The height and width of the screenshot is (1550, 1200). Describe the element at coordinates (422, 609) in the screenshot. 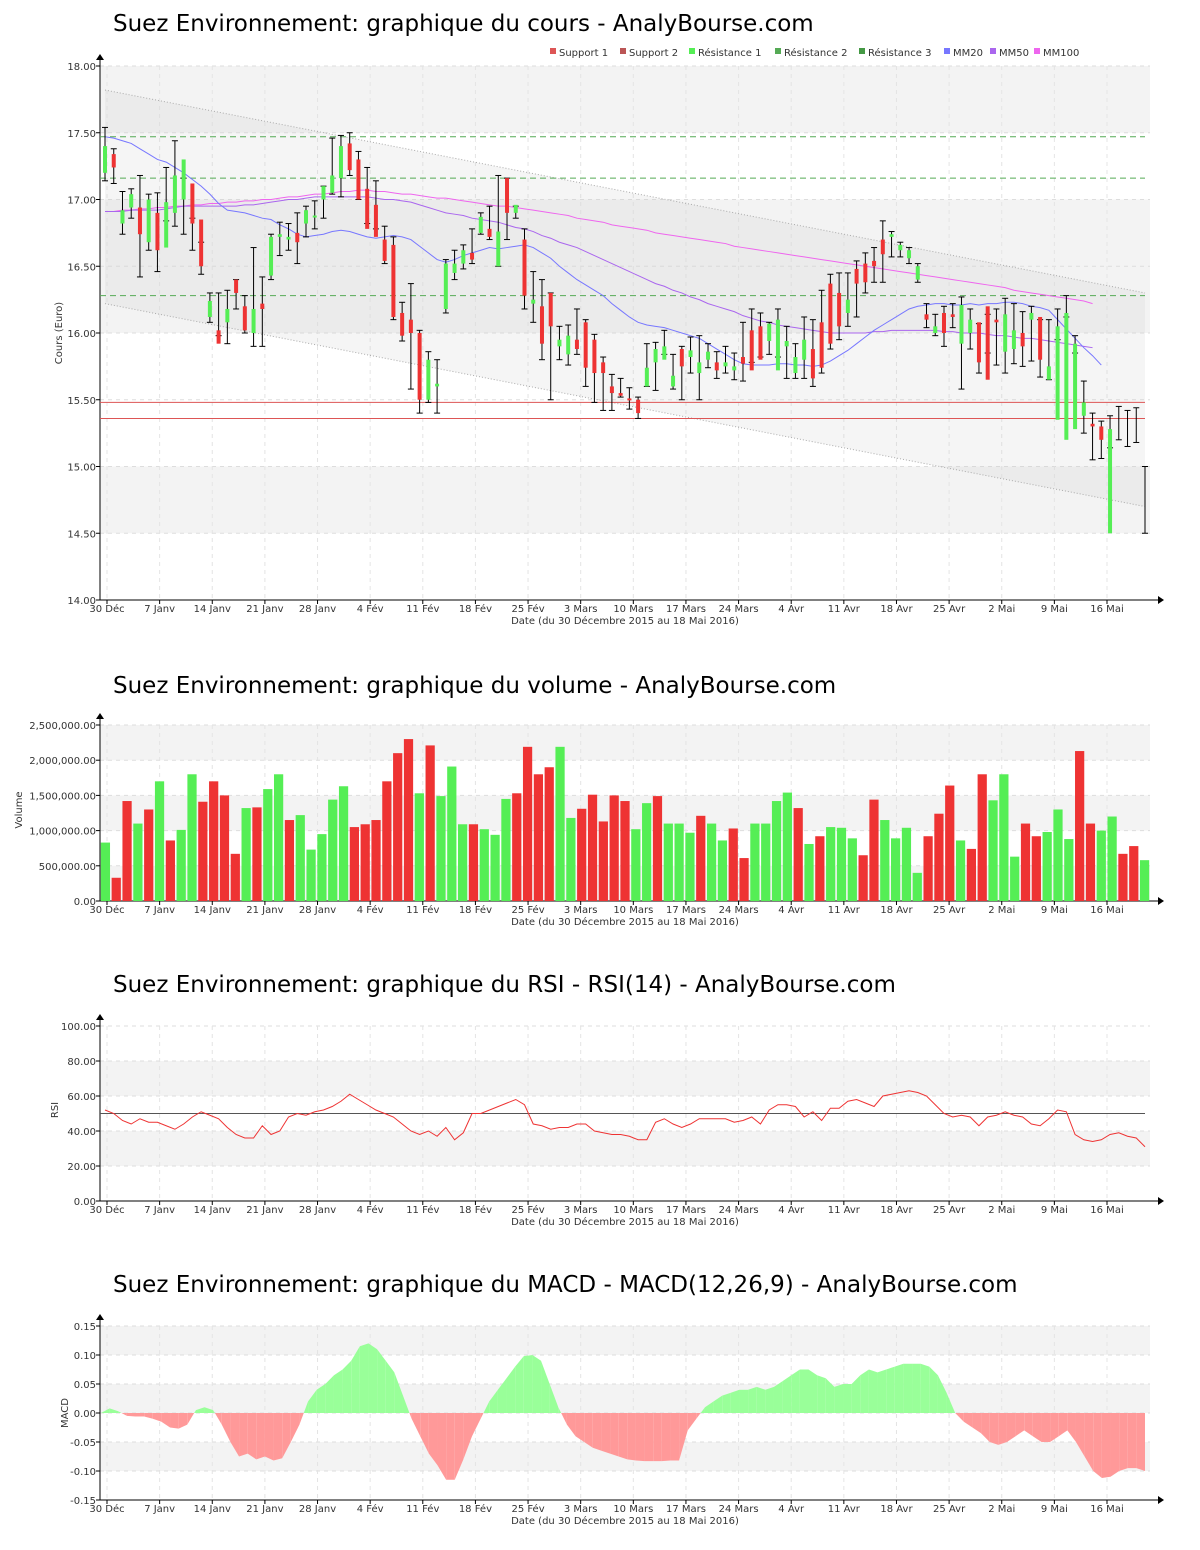

I see `price-xtick-label: 11 Fév` at that location.